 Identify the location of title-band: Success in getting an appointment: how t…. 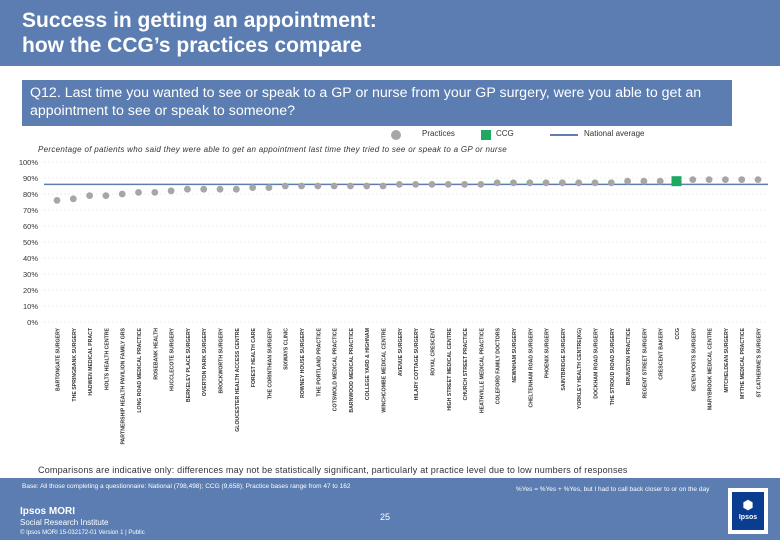
(390, 33).